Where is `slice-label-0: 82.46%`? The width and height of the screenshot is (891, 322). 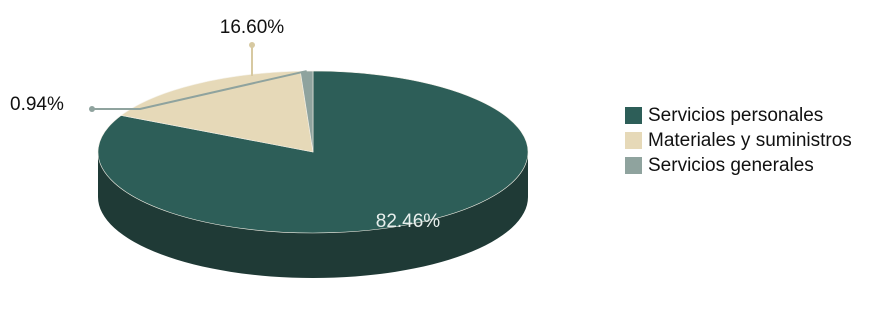
slice-label-0: 82.46% is located at coordinates (408, 221).